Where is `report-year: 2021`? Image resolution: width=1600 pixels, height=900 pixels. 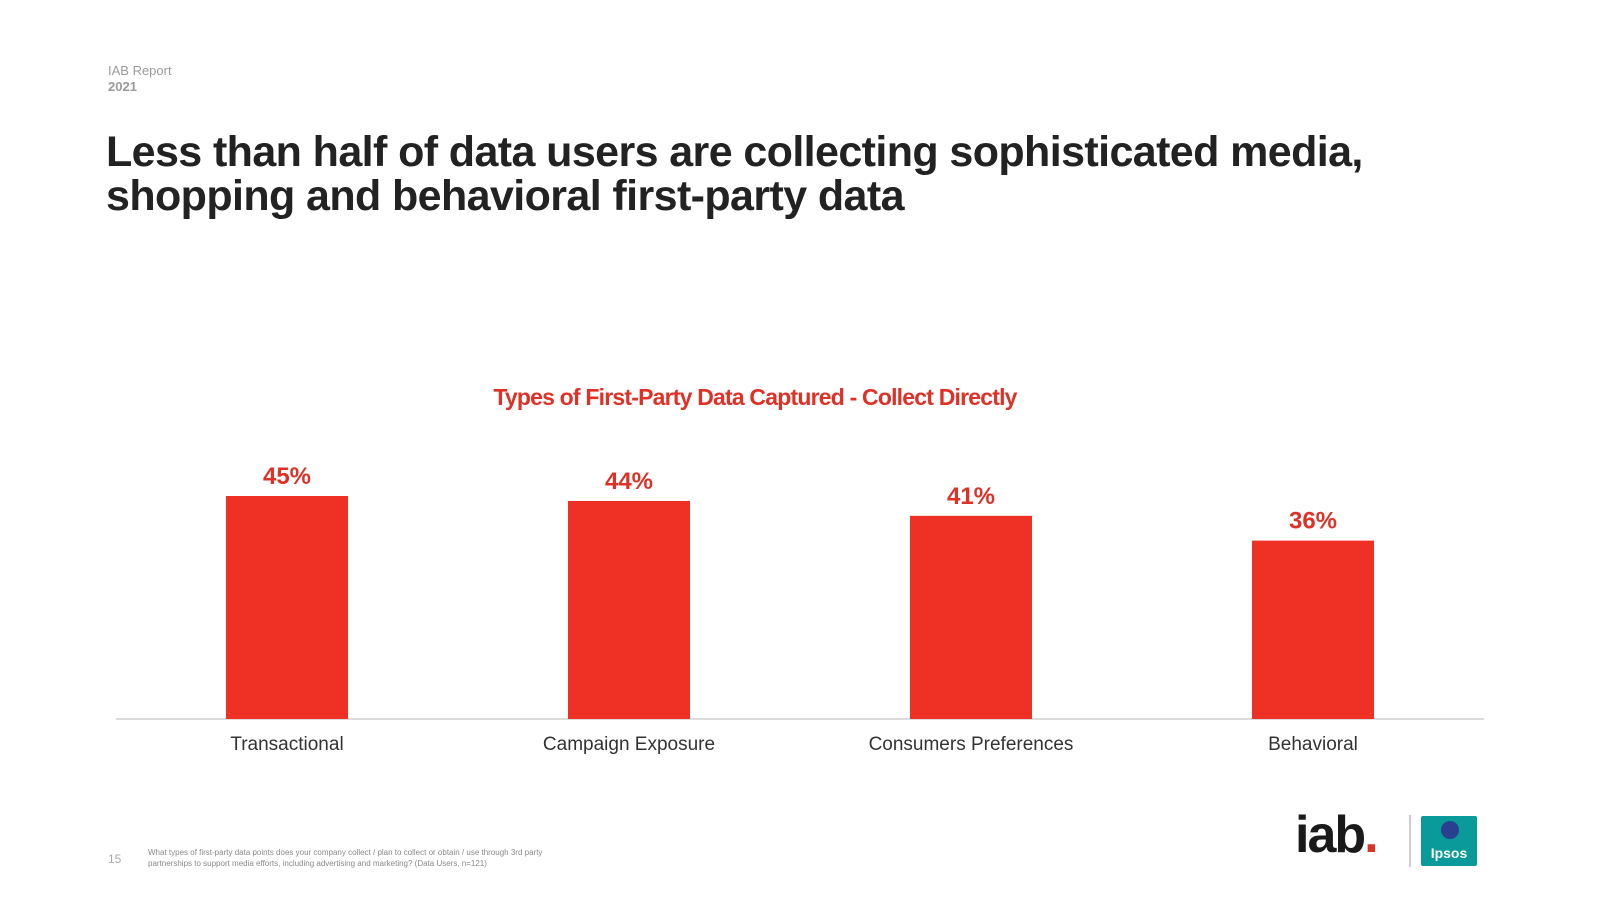
report-year: 2021 is located at coordinates (122, 86).